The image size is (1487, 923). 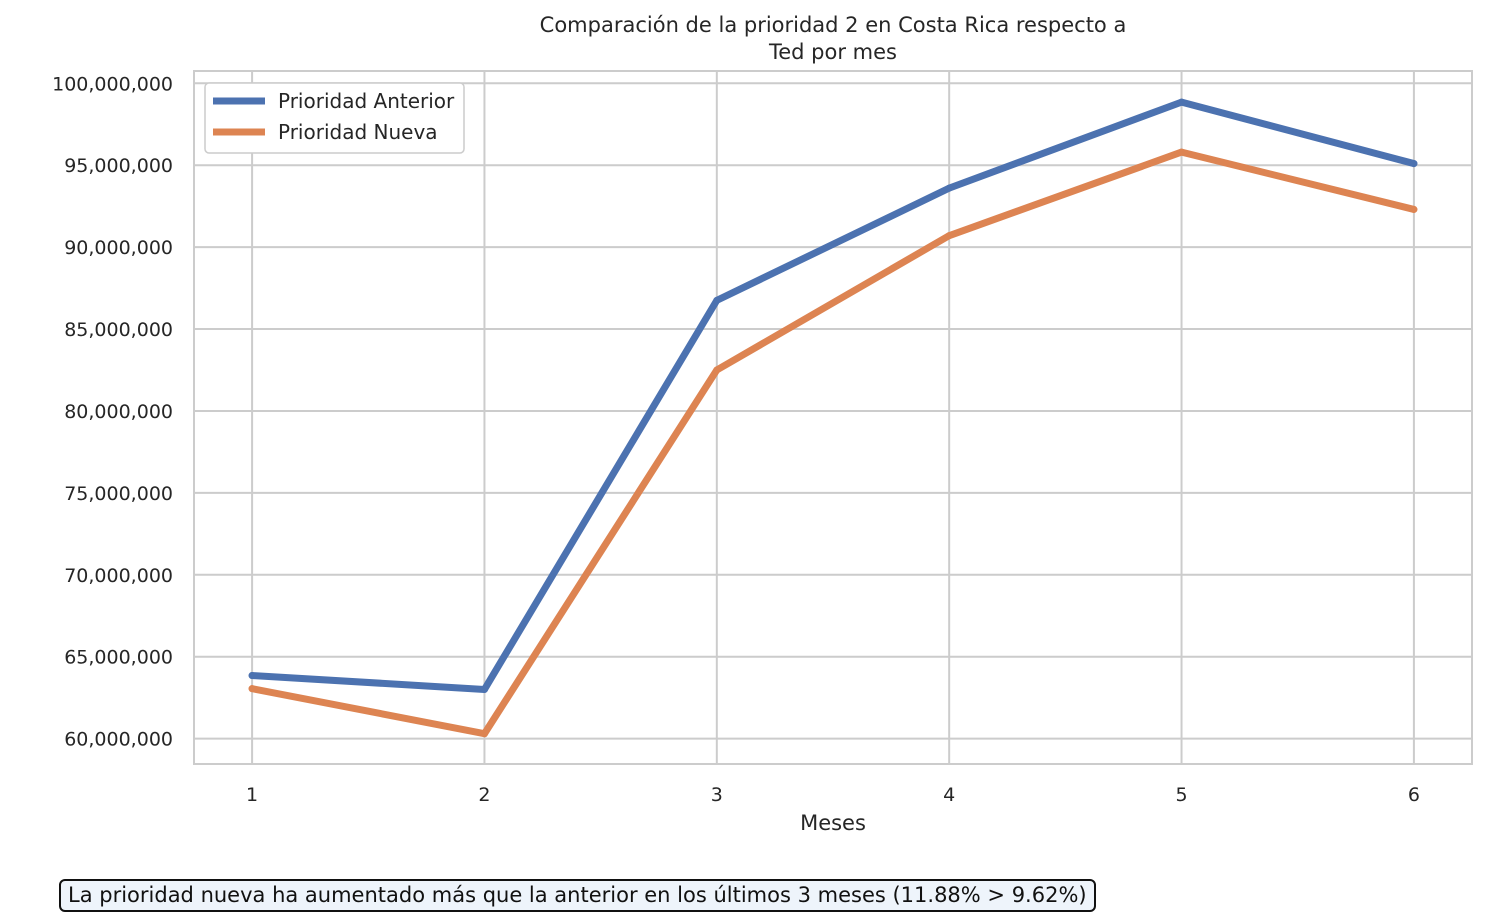 What do you see at coordinates (252, 795) in the screenshot?
I see `x-tick-label: 1` at bounding box center [252, 795].